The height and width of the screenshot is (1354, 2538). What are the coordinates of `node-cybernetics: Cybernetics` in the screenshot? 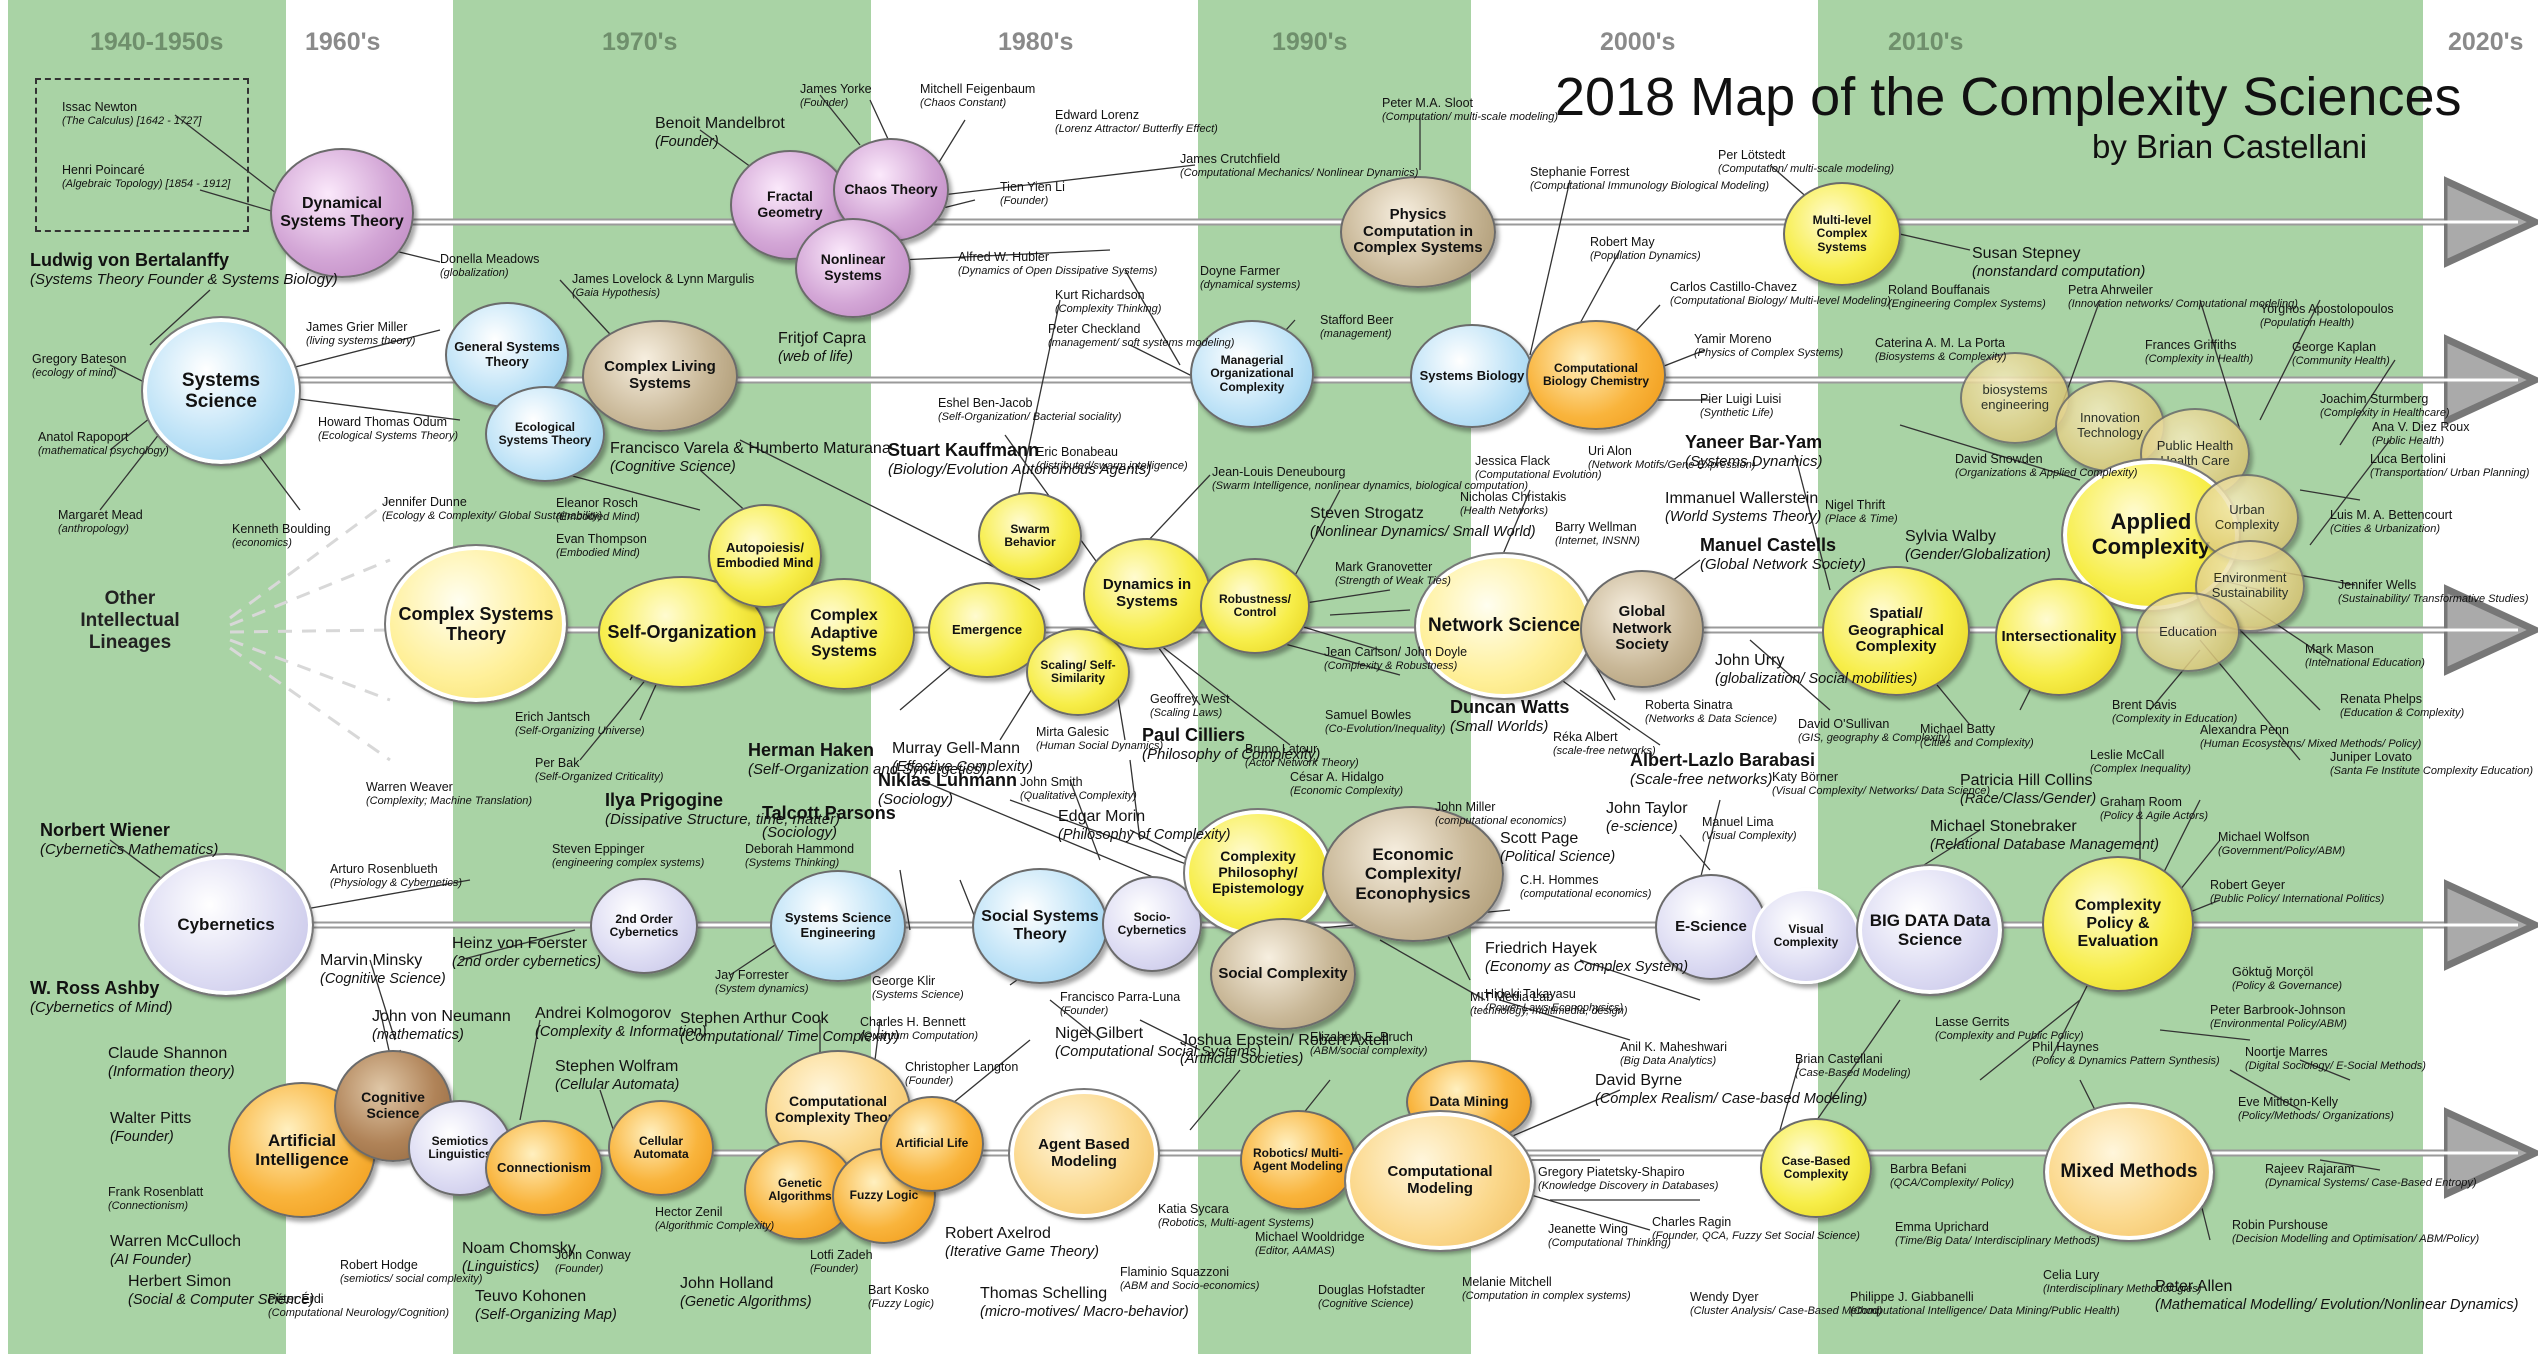 It's located at (226, 925).